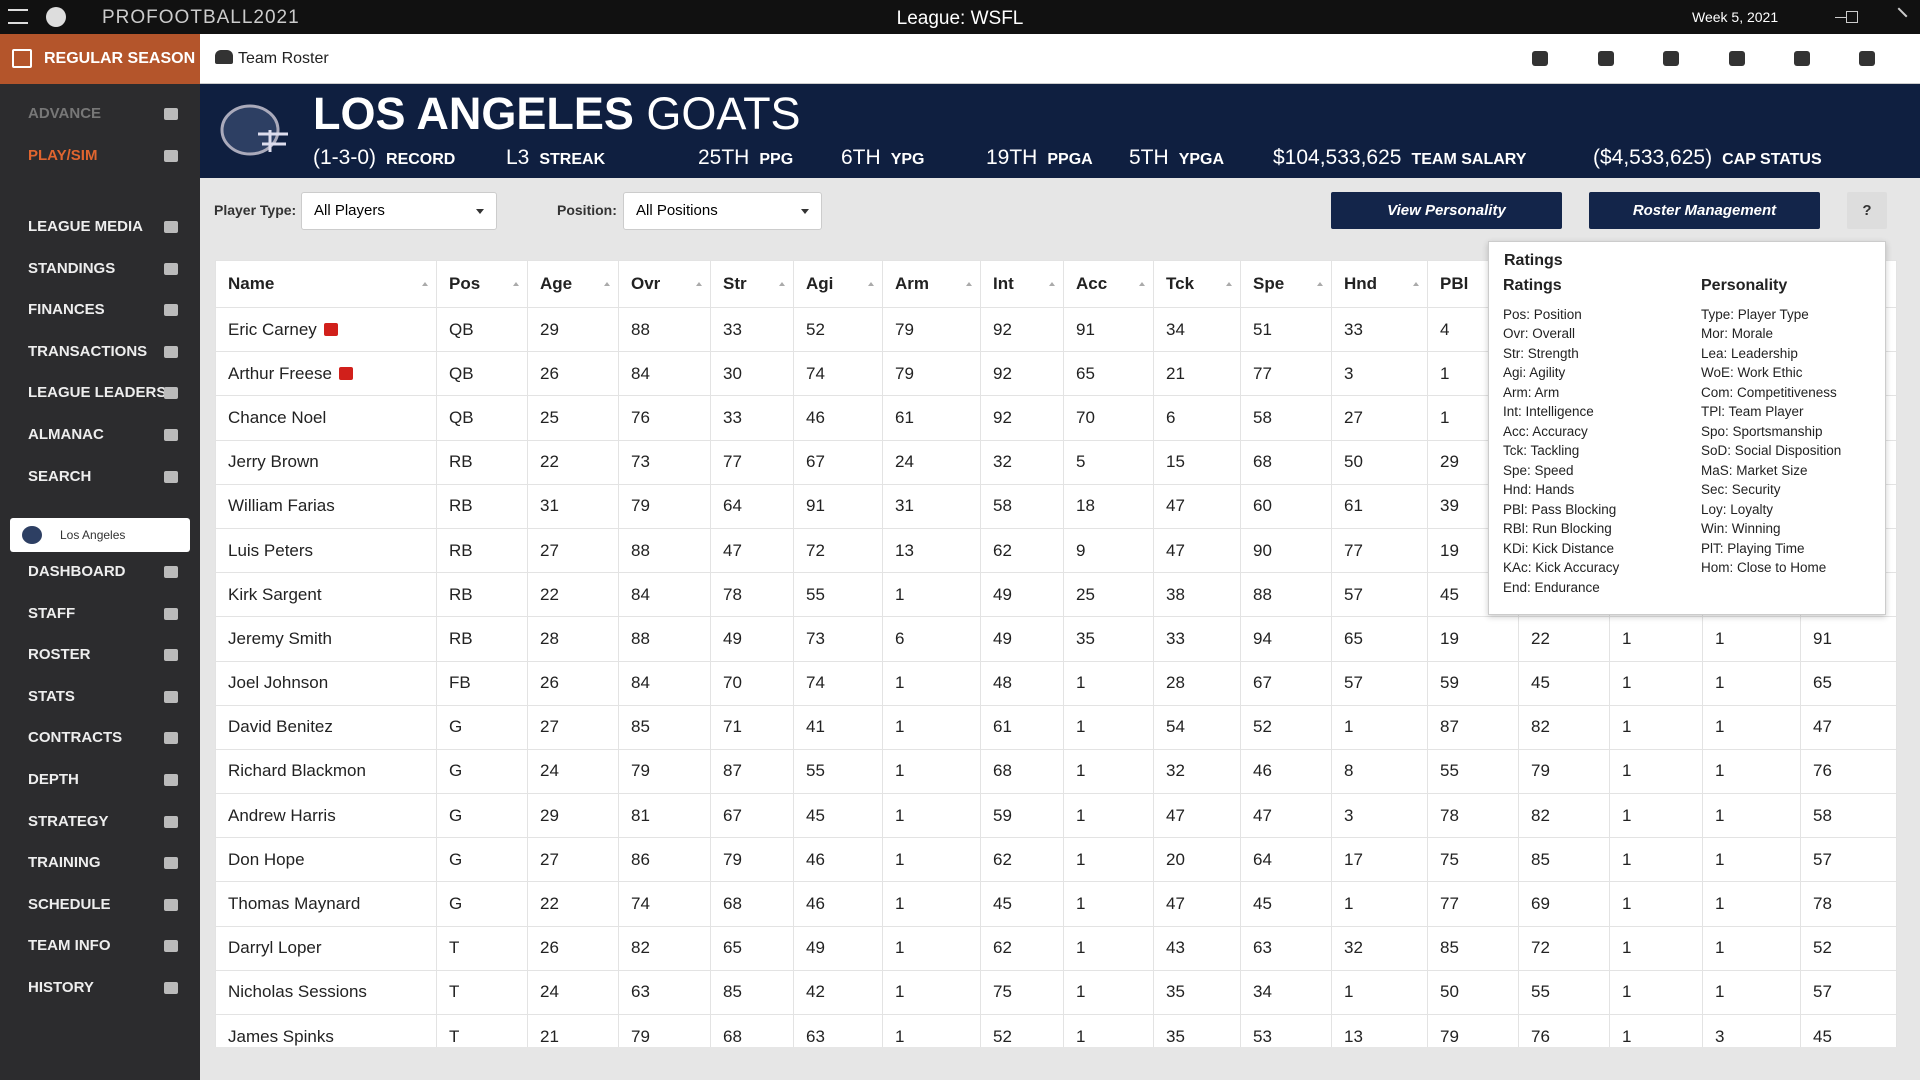 This screenshot has width=1920, height=1080. Describe the element at coordinates (103, 822) in the screenshot. I see `nav-item: STRATEGY` at that location.